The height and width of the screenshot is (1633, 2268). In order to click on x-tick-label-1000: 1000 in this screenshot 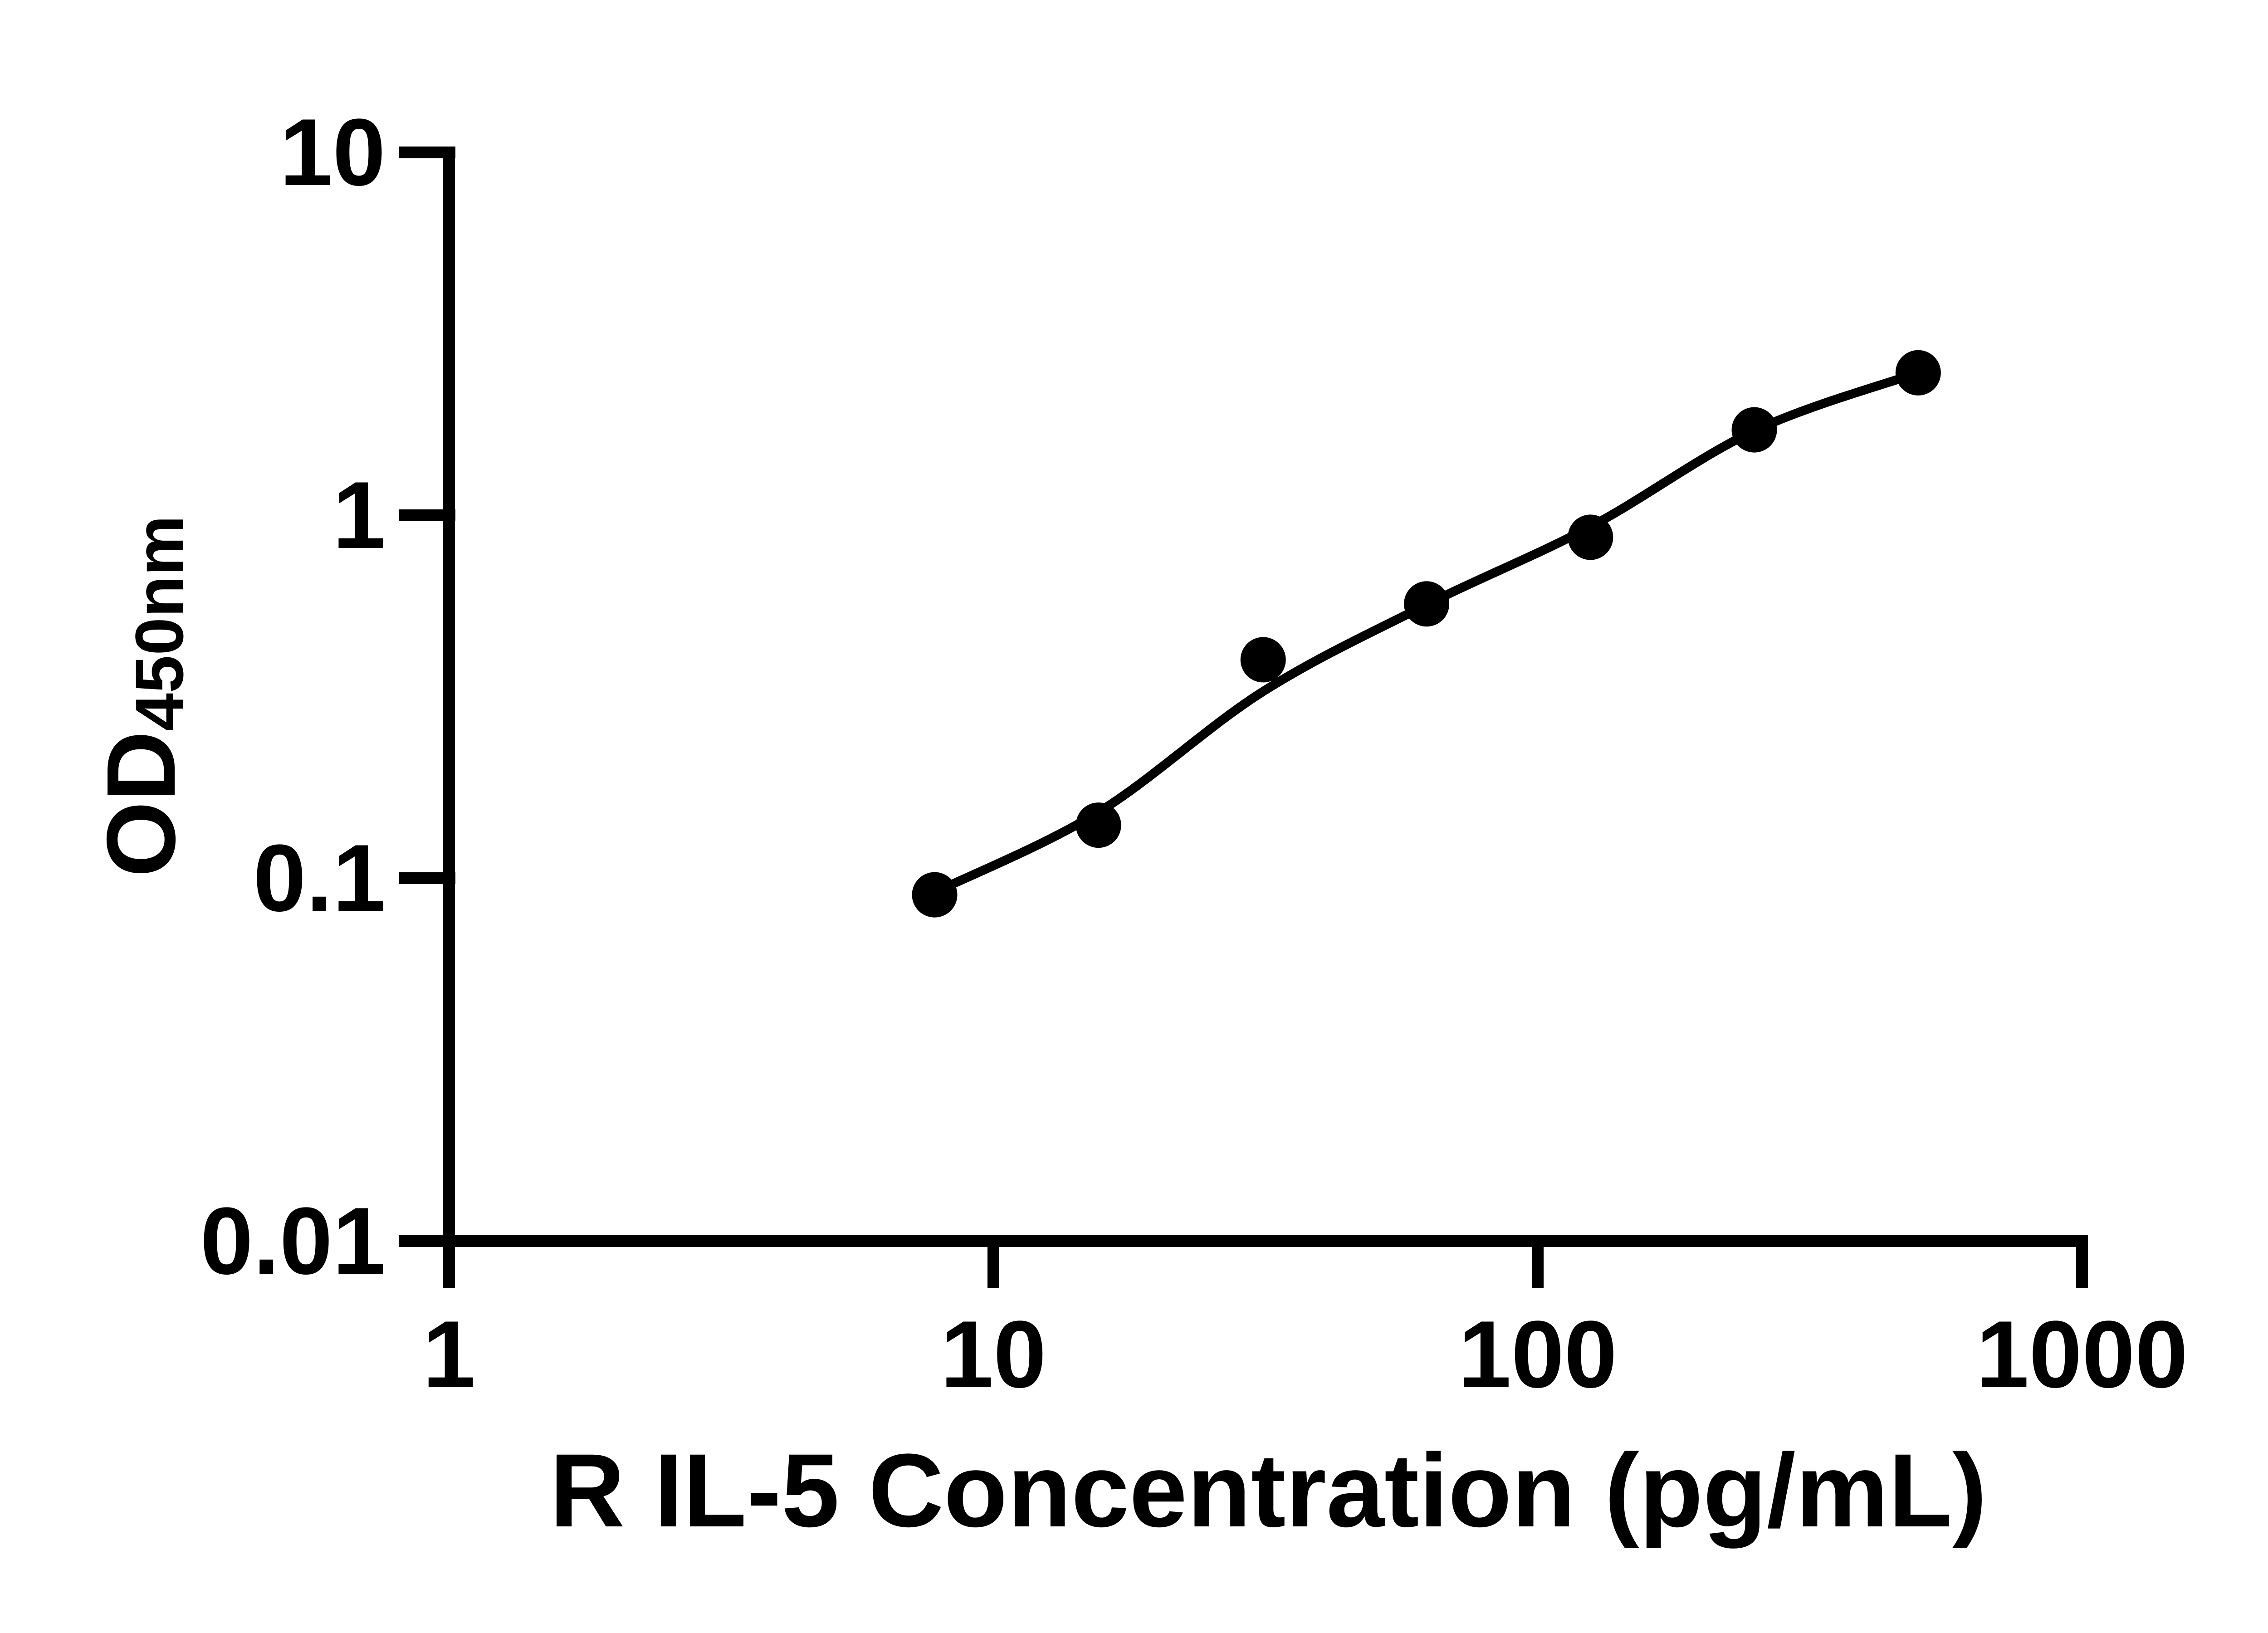, I will do `click(2082, 1354)`.